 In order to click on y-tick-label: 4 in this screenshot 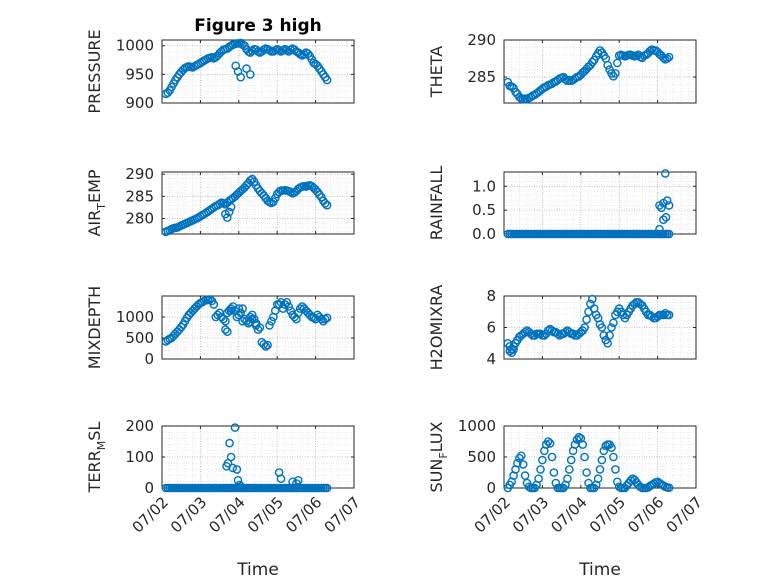, I will do `click(491, 359)`.